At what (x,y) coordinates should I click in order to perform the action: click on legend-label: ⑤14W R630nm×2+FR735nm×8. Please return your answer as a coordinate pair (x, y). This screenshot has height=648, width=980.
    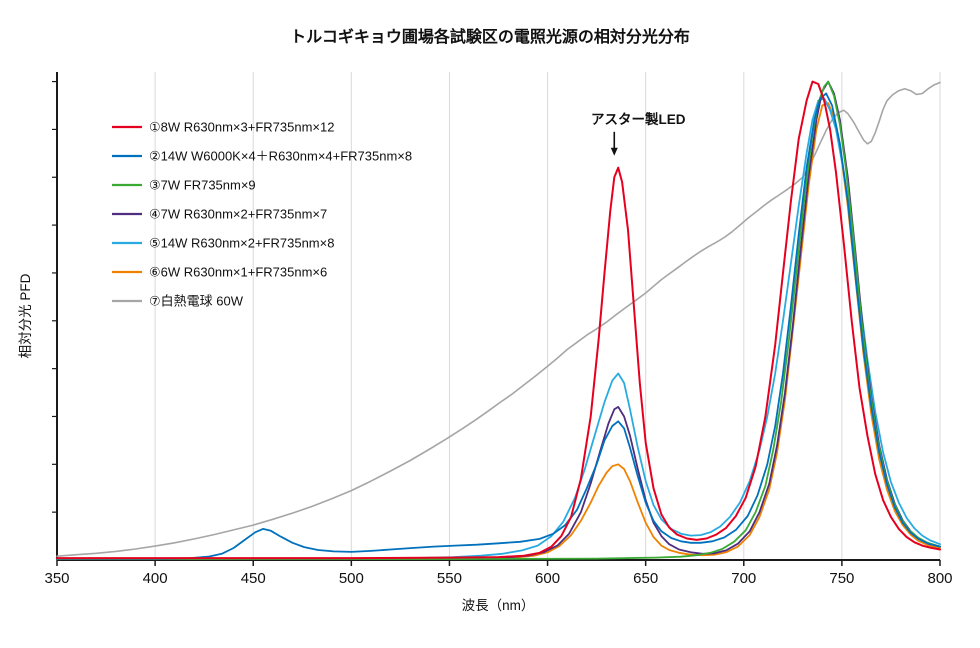
    Looking at the image, I should click on (241, 243).